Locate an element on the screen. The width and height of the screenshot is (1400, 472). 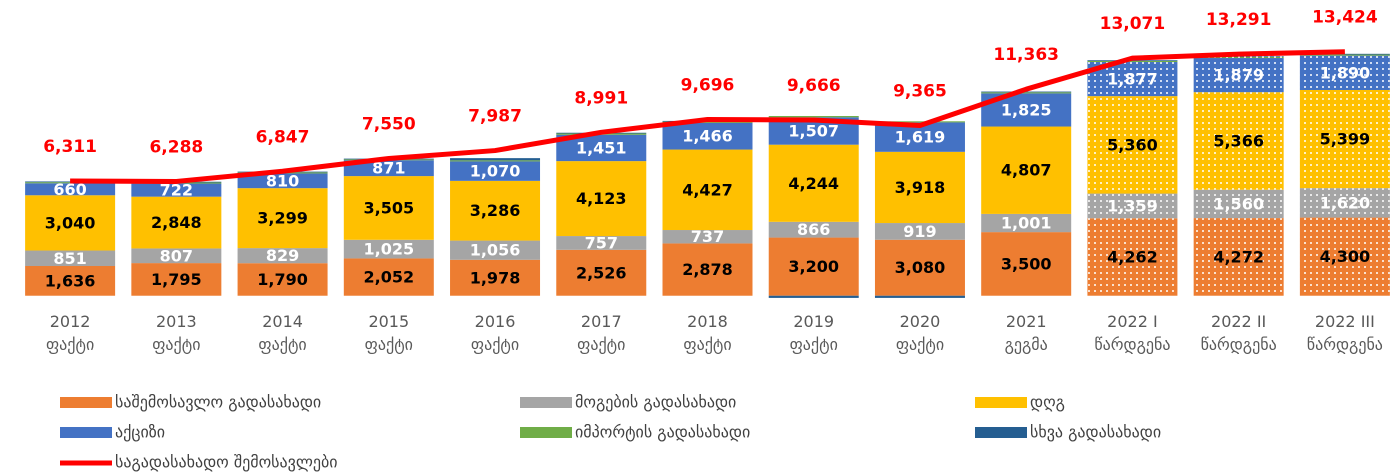
total-label: 9,365 is located at coordinates (920, 92).